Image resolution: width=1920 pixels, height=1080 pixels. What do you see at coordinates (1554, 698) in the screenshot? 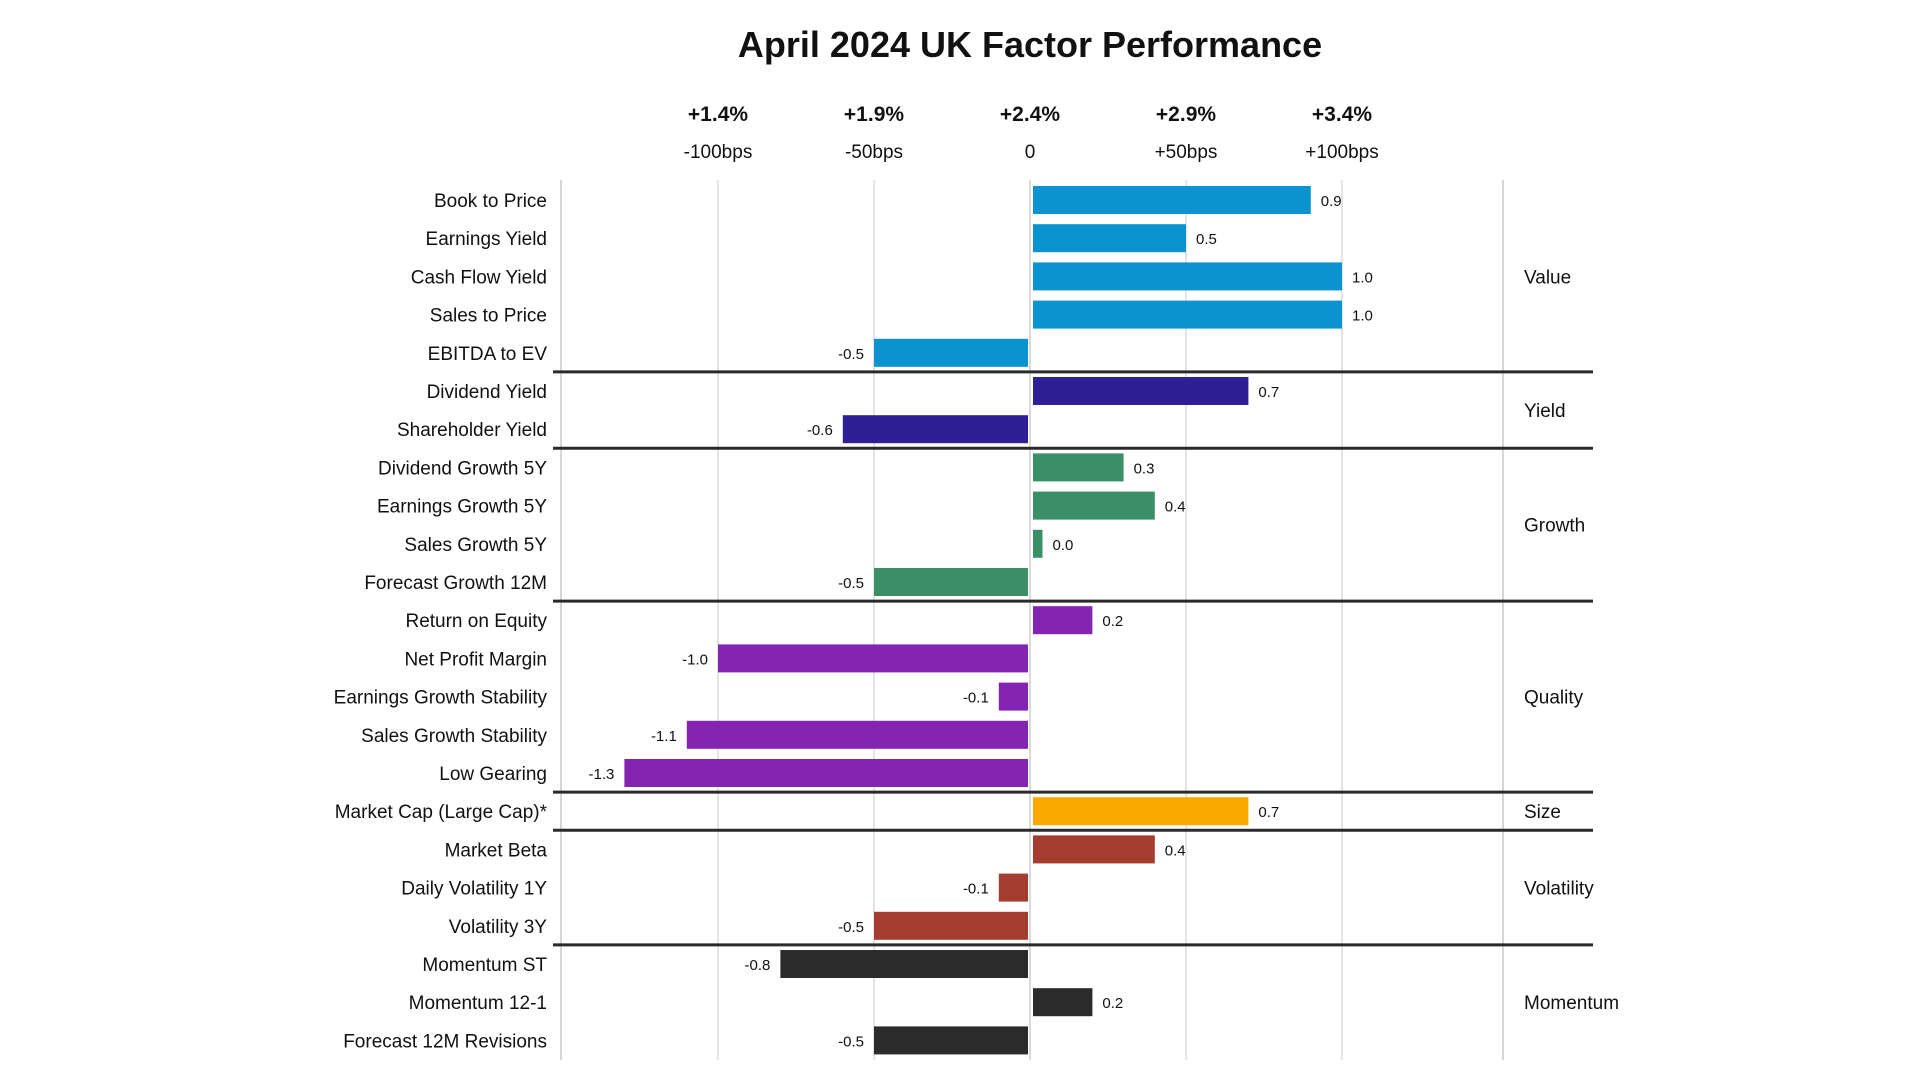
I see `group-label: Quality` at bounding box center [1554, 698].